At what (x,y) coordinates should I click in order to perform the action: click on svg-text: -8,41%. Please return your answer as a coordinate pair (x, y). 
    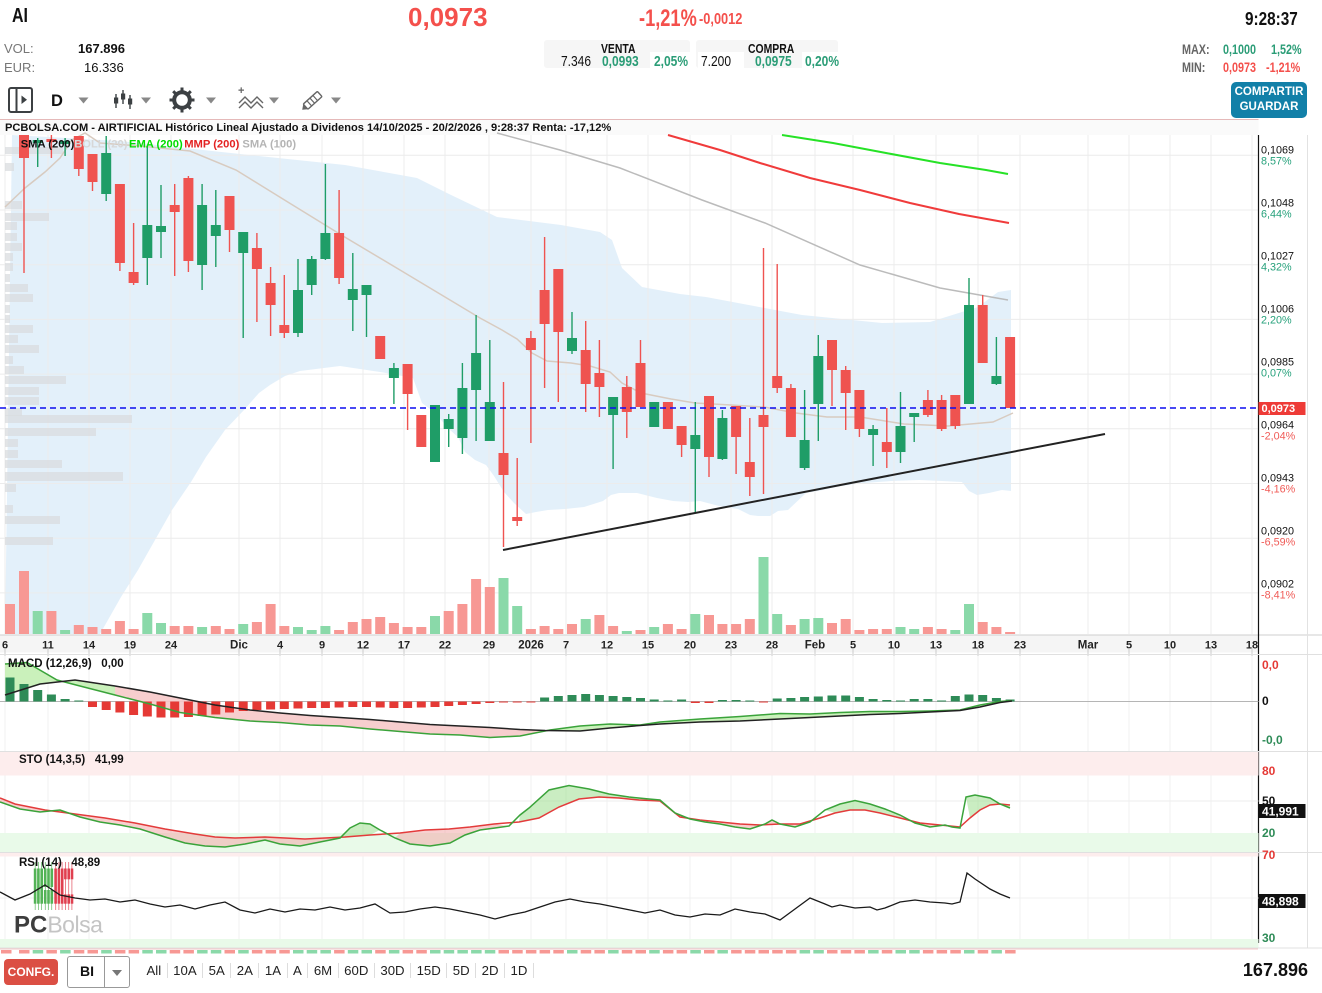
    Looking at the image, I should click on (1278, 595).